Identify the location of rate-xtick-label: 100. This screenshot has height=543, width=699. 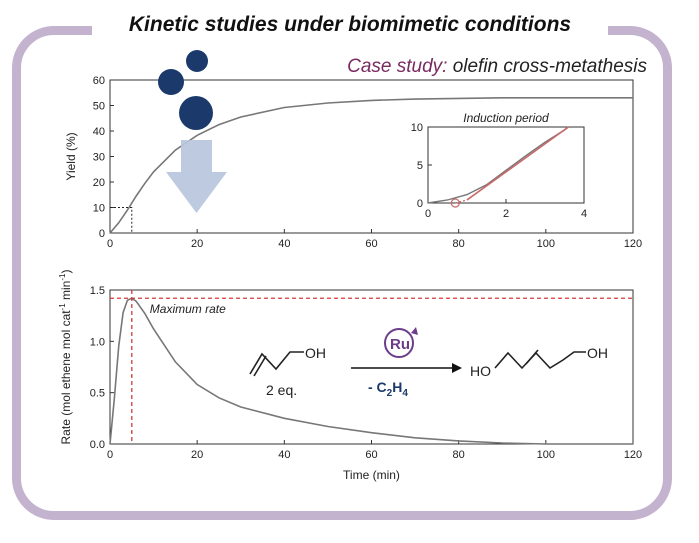
(546, 455).